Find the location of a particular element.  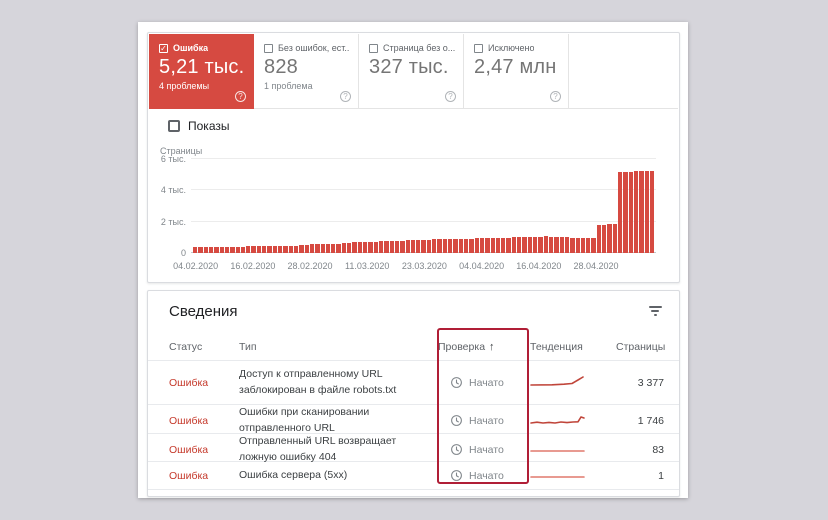

x-axis-tick-label: 28.02.2020 is located at coordinates (310, 266).